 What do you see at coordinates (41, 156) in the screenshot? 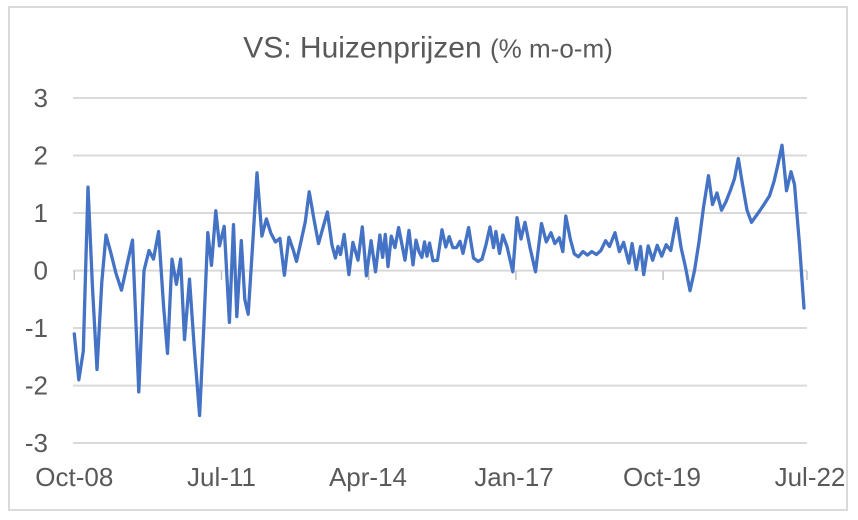
I see `svg-text: 2` at bounding box center [41, 156].